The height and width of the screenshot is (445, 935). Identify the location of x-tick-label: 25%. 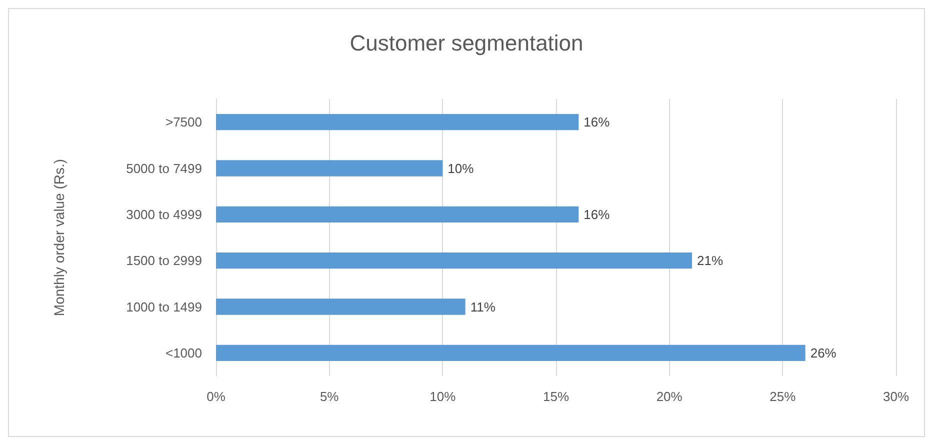
(783, 396).